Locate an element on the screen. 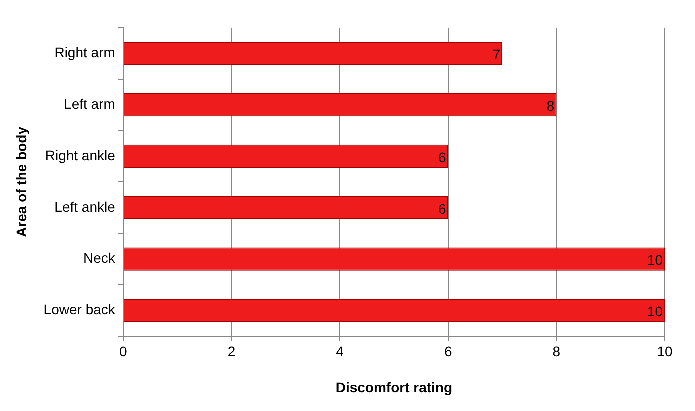  y-tick-label: Neck is located at coordinates (99, 258).